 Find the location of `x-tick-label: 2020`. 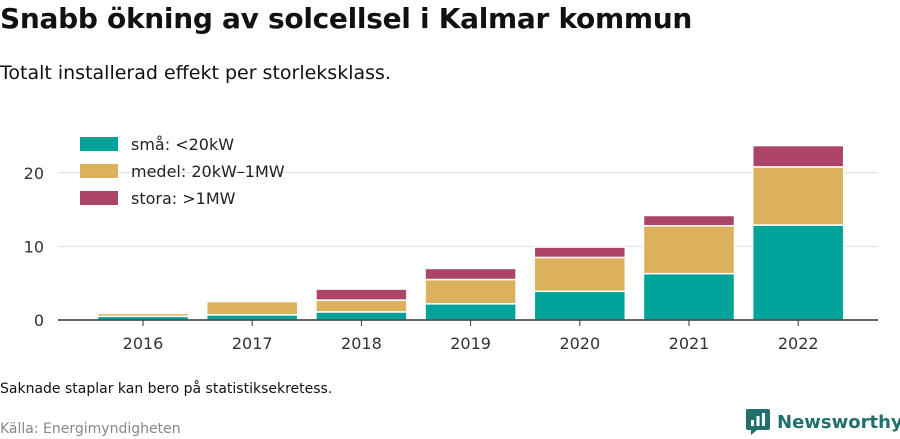

x-tick-label: 2020 is located at coordinates (579, 343).